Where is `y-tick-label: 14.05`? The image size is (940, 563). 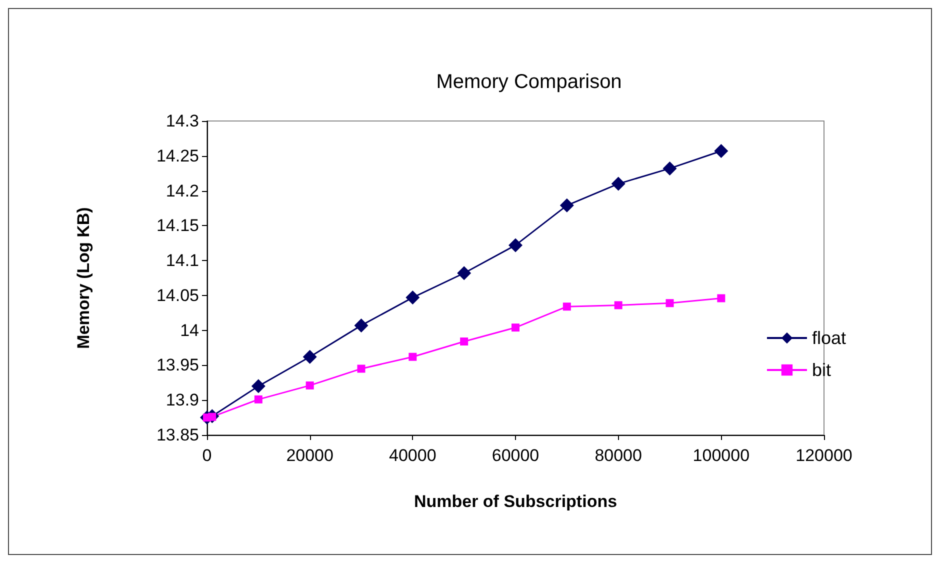
y-tick-label: 14.05 is located at coordinates (177, 295).